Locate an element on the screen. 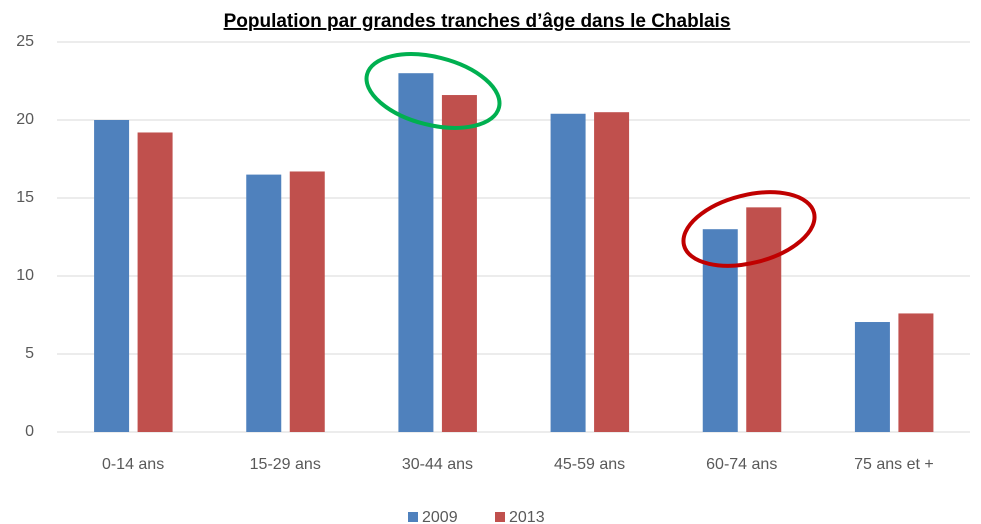 The image size is (981, 524). y-tick-label: 15 is located at coordinates (25, 197).